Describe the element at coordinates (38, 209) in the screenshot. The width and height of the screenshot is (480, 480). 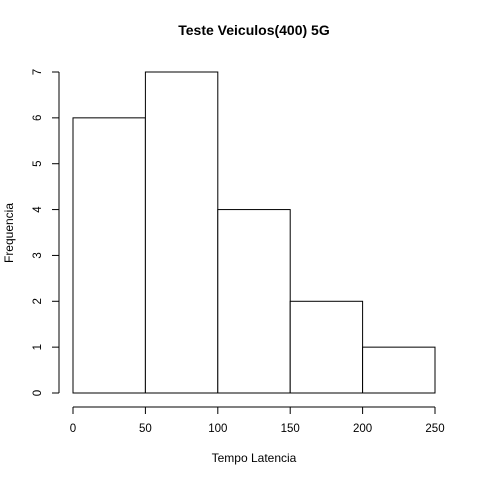
I see `y-tick-label-4: 4` at that location.